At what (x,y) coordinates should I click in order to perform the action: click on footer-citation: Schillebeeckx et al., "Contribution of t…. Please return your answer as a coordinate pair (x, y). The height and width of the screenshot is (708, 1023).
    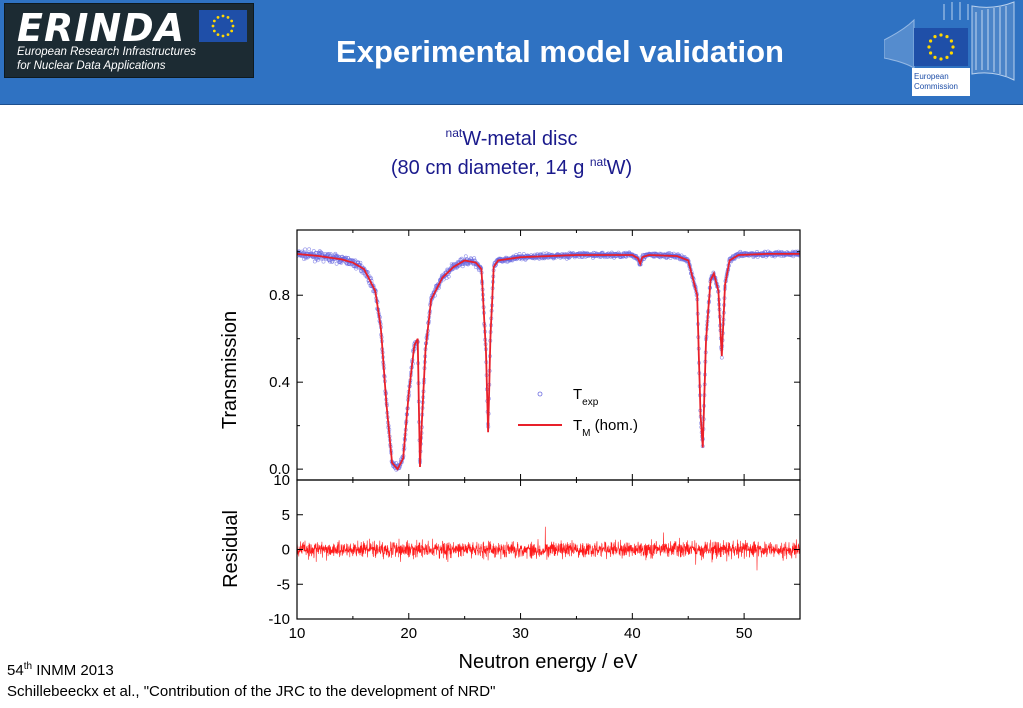
    Looking at the image, I should click on (251, 691).